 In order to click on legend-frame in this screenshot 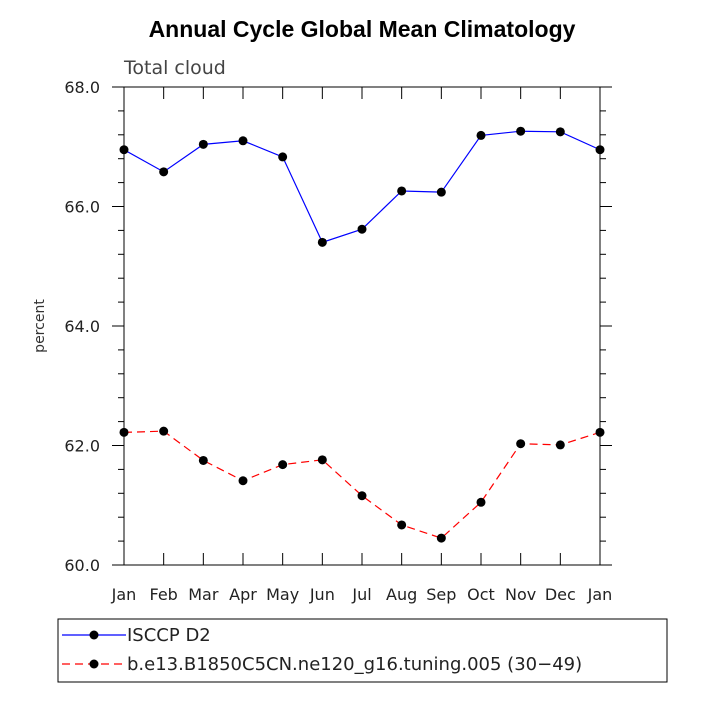, I will do `click(362, 650)`.